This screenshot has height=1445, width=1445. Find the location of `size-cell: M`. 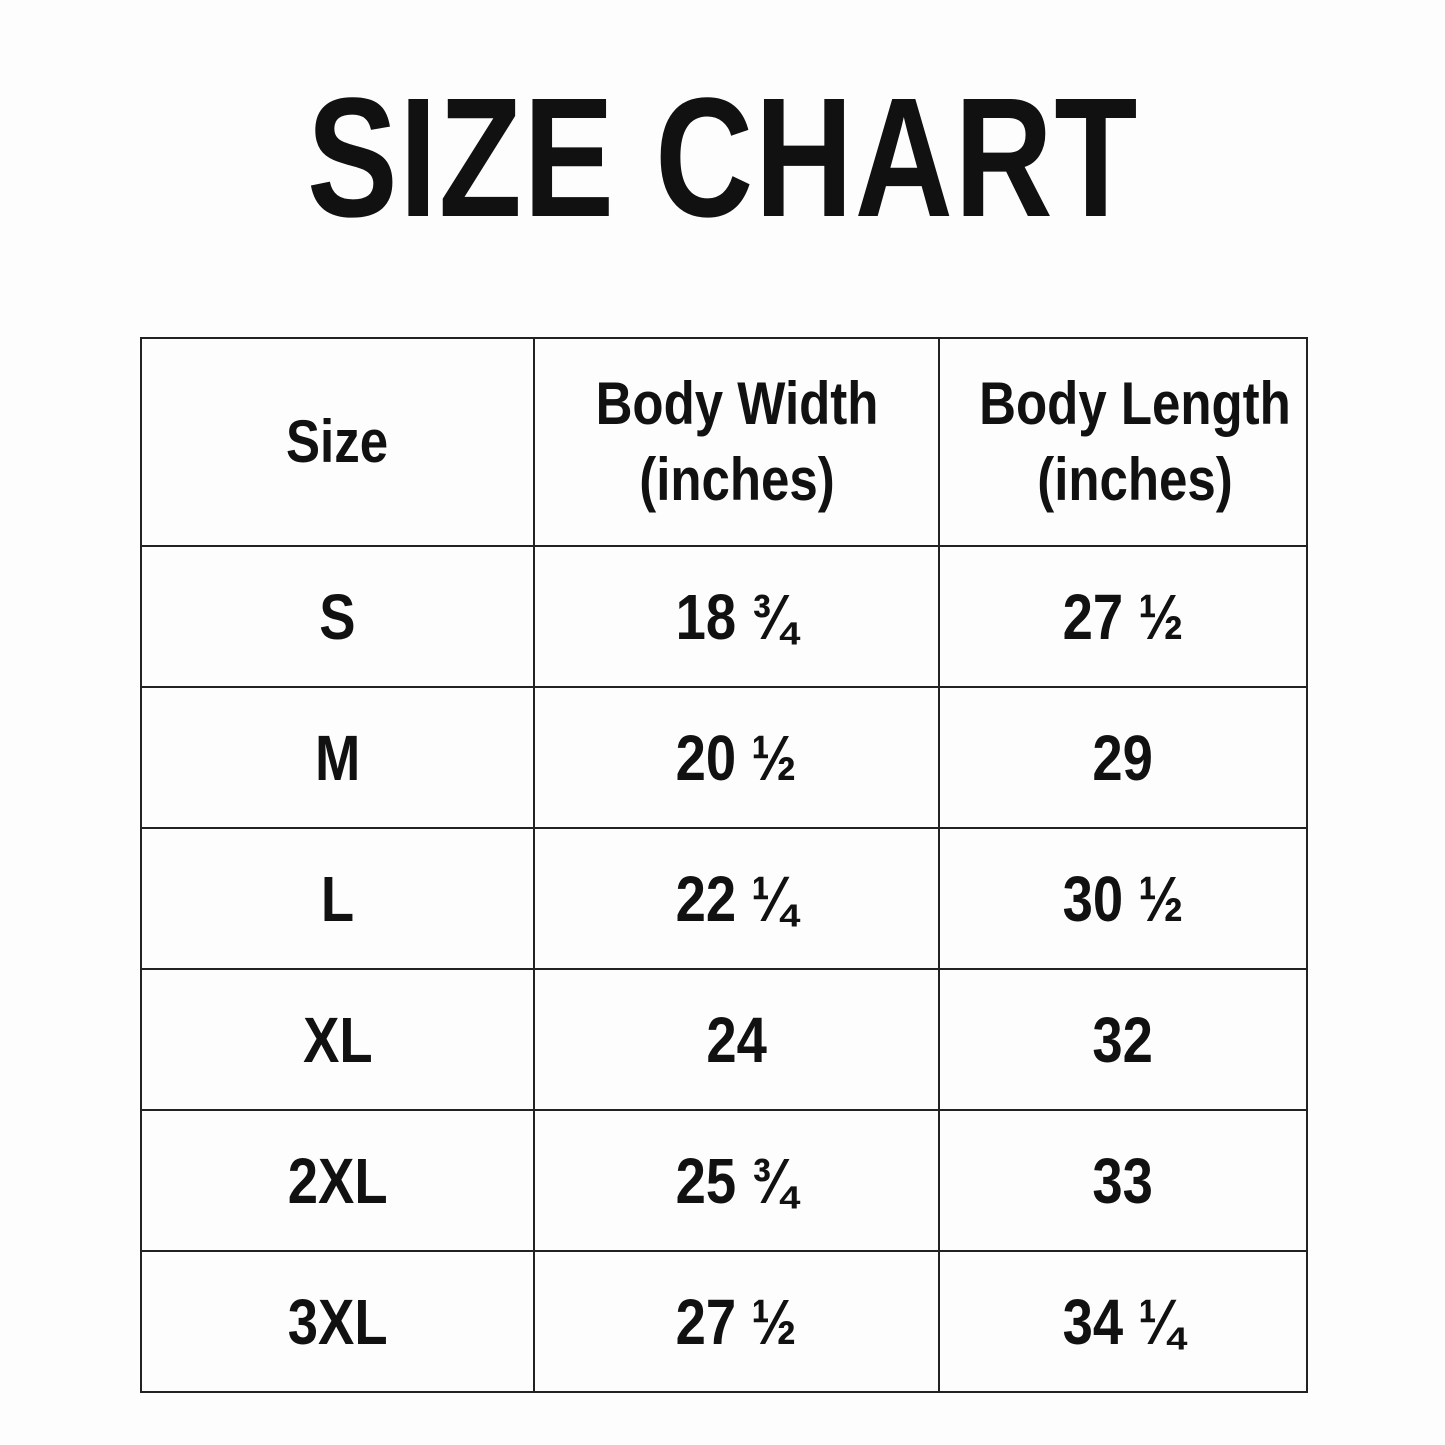

size-cell: M is located at coordinates (337, 757).